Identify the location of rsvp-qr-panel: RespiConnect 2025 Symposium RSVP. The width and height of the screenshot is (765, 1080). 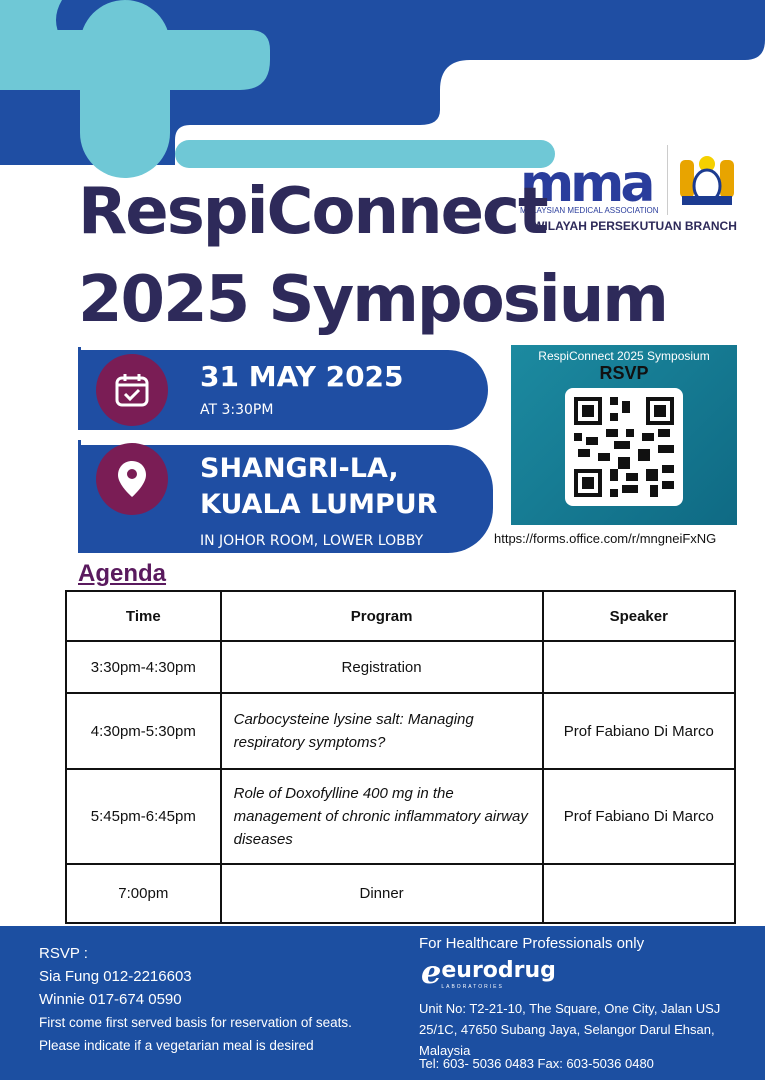
(624, 435).